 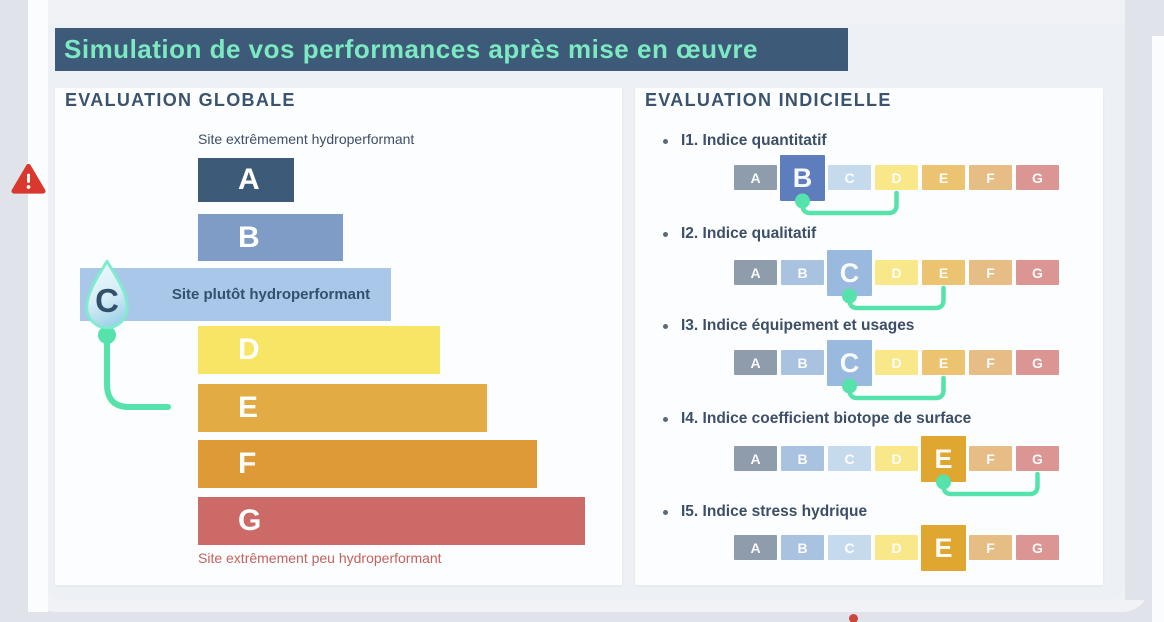 I want to click on grade-cell-I1-G: G, so click(x=1037, y=177).